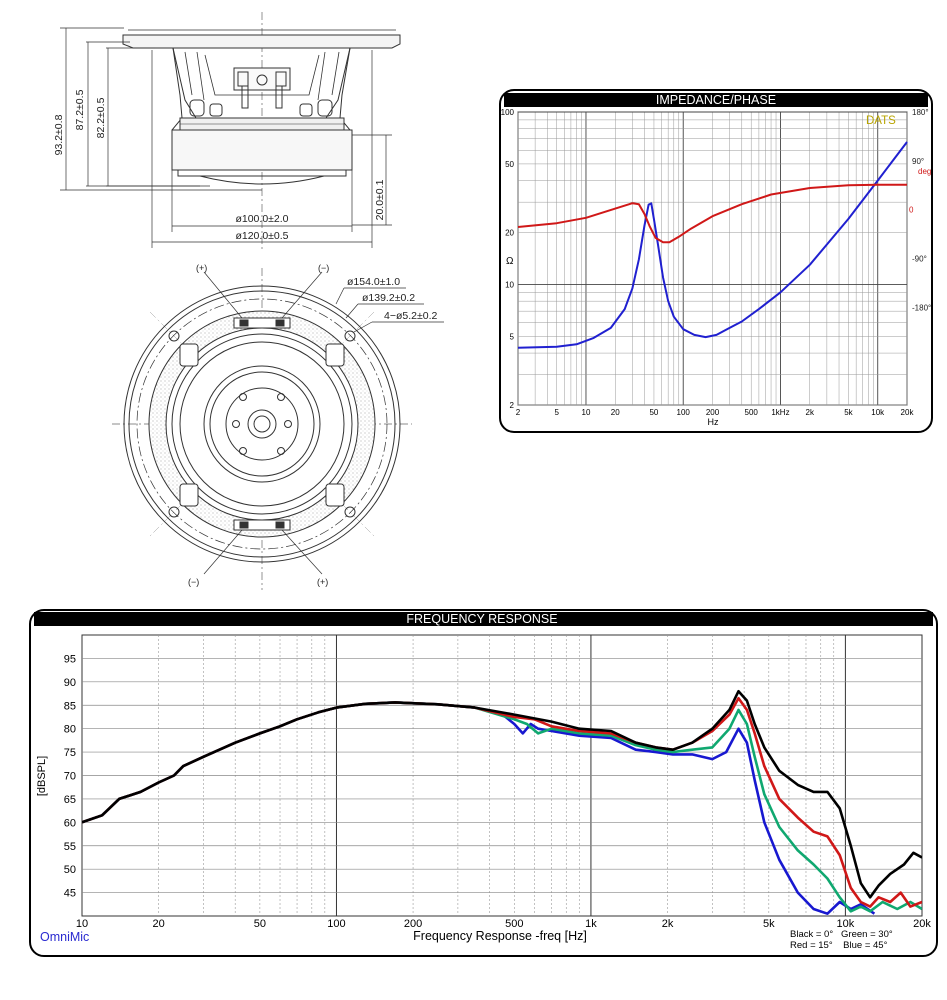 The height and width of the screenshot is (1000, 947). I want to click on impedance-x-tick-label: 200, so click(713, 412).